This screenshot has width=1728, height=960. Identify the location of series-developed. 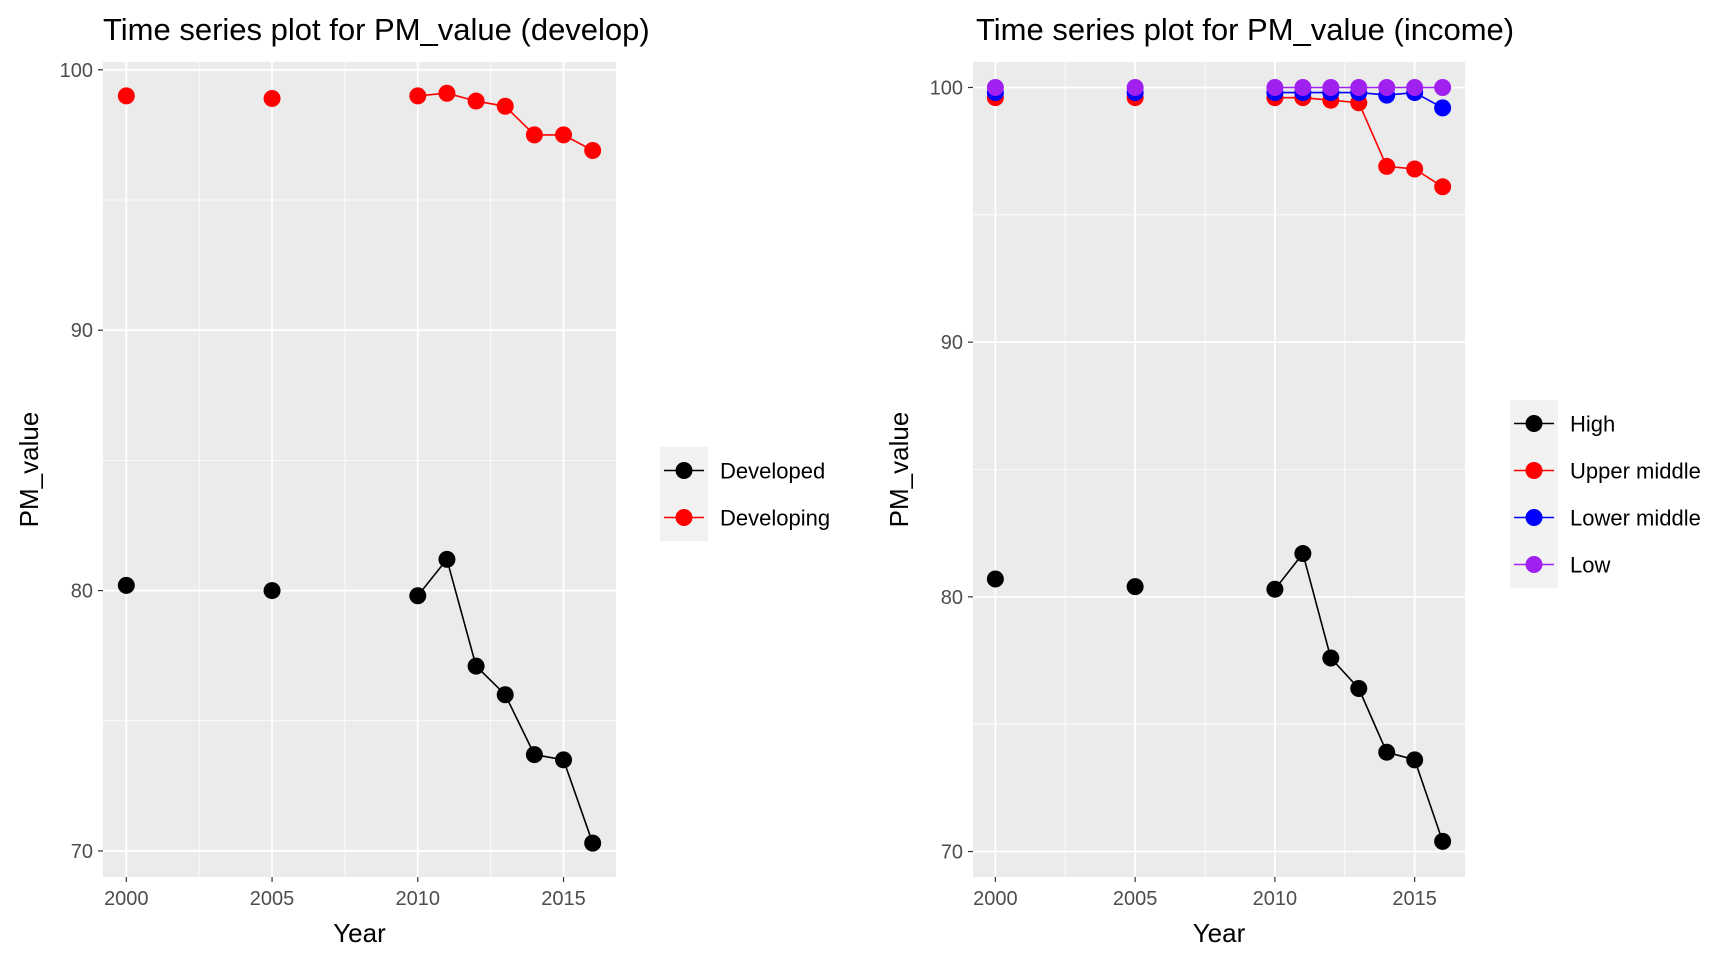
(359, 701).